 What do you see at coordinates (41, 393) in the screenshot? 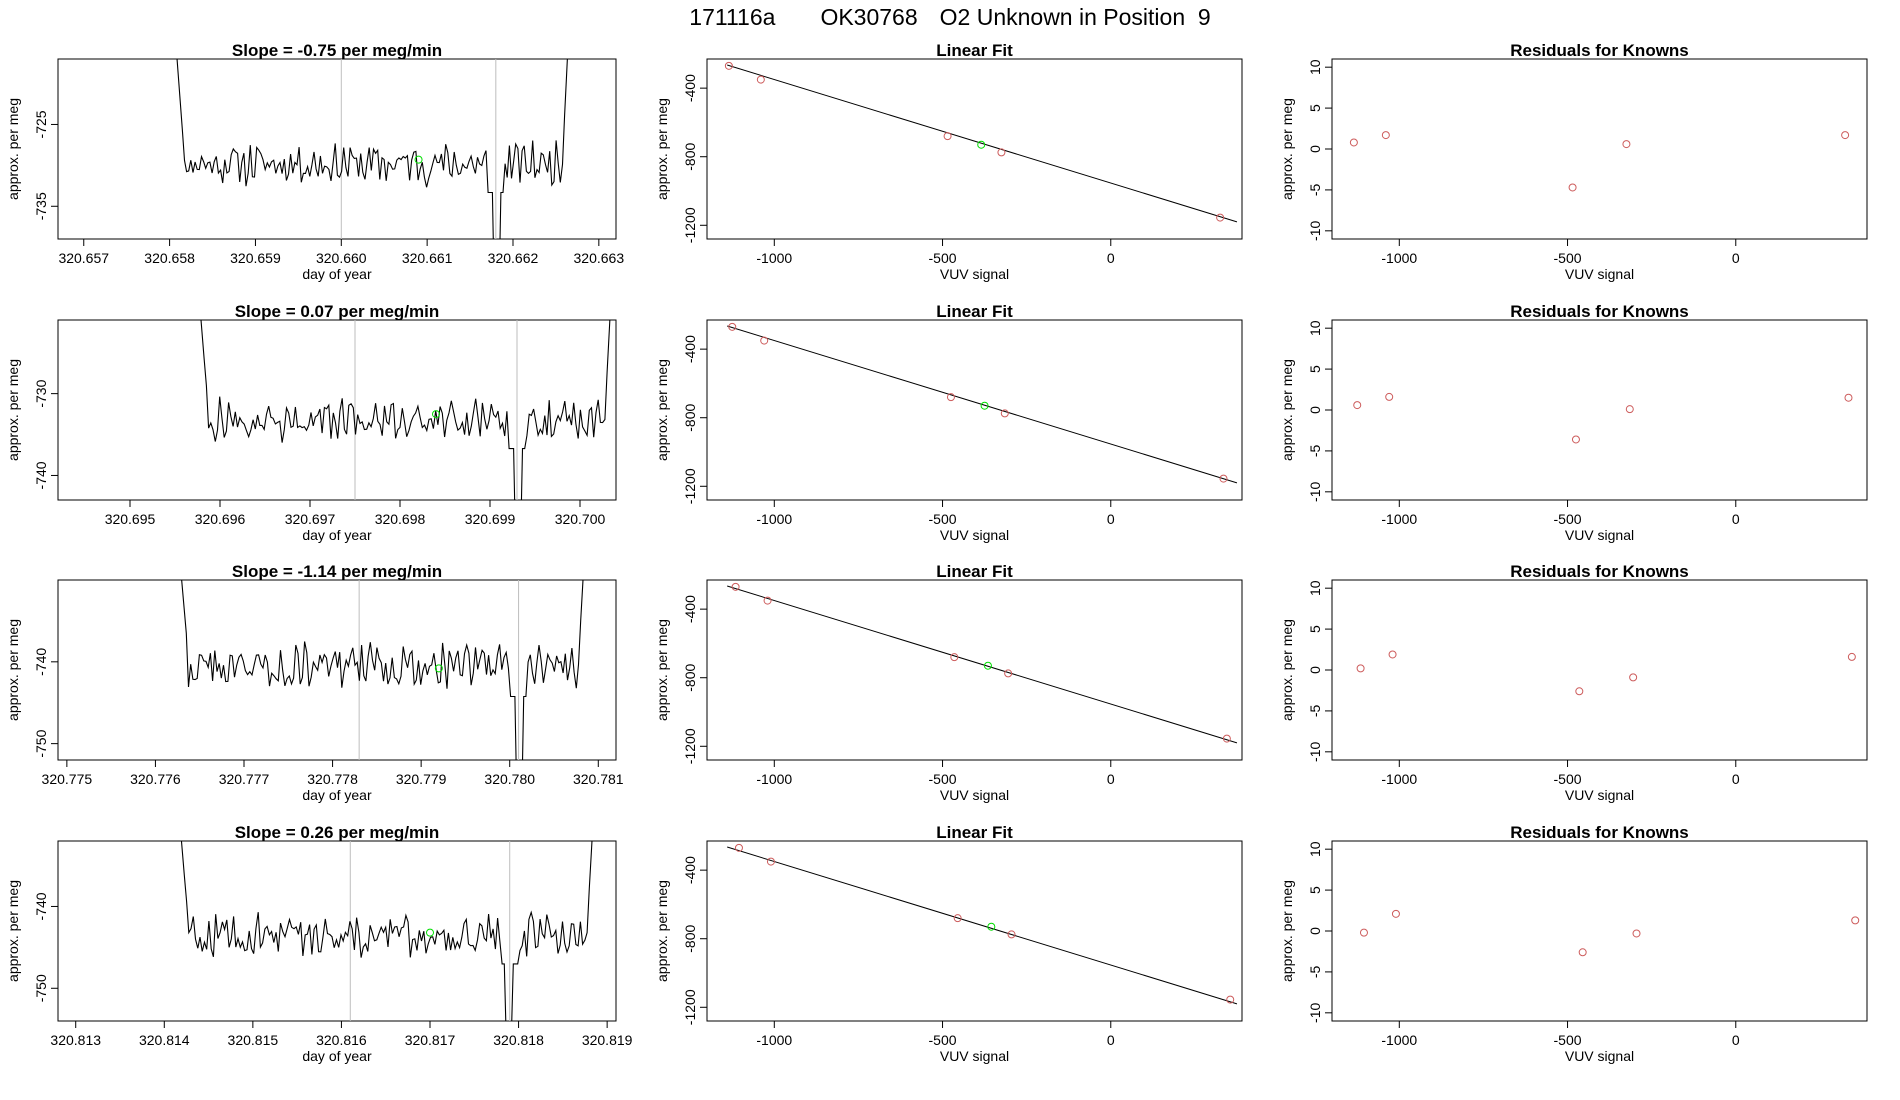
I see `y-tick-label: -730` at bounding box center [41, 393].